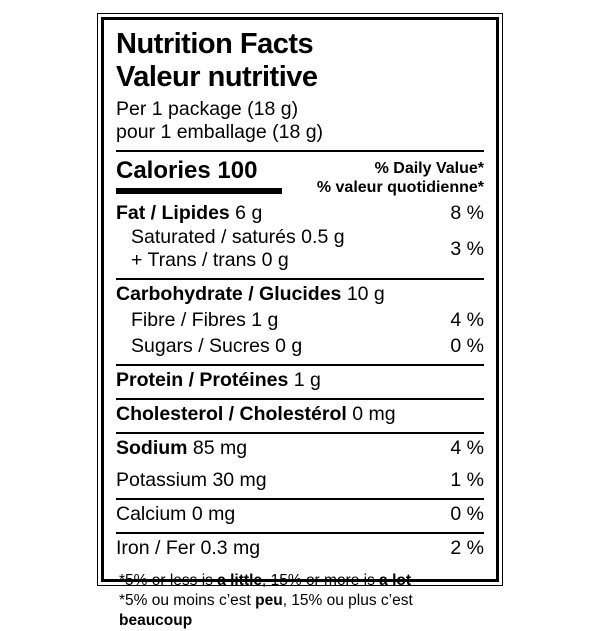  What do you see at coordinates (467, 213) in the screenshot?
I see `fat-percent: 8 %` at bounding box center [467, 213].